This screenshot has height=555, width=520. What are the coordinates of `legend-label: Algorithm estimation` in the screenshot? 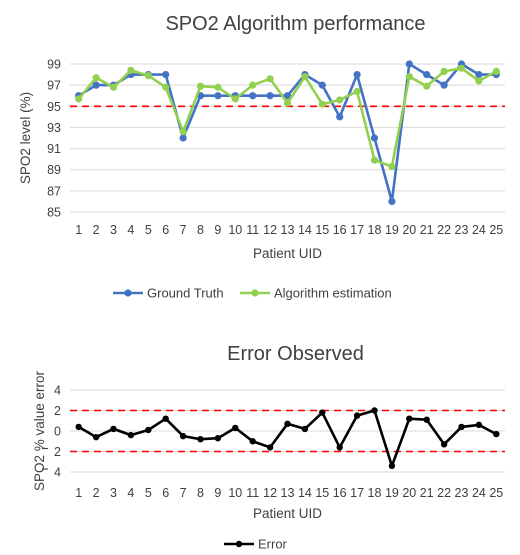 It's located at (333, 293).